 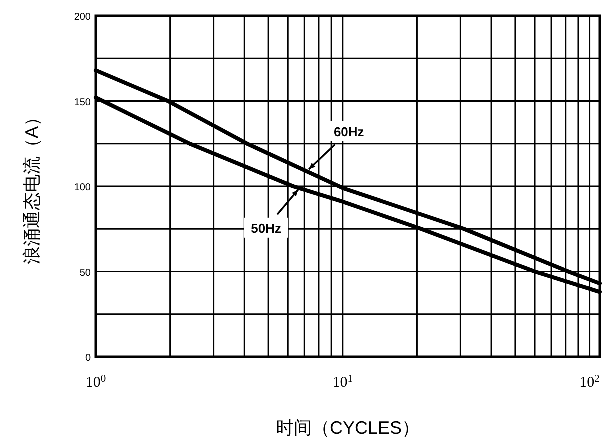 I want to click on x-tick-label: 10$^{0}$, so click(x=96, y=382).